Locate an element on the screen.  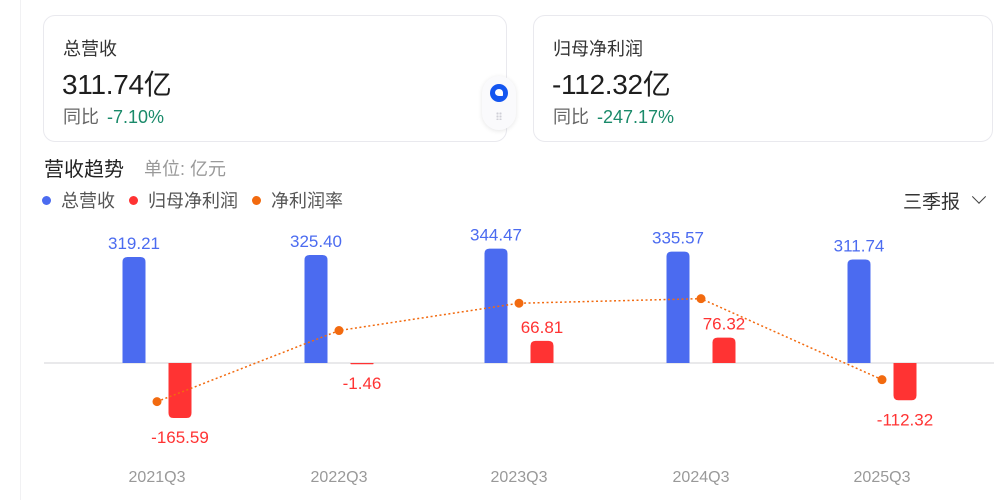
legend-item-net-profit: 归母净利润 is located at coordinates (183, 200).